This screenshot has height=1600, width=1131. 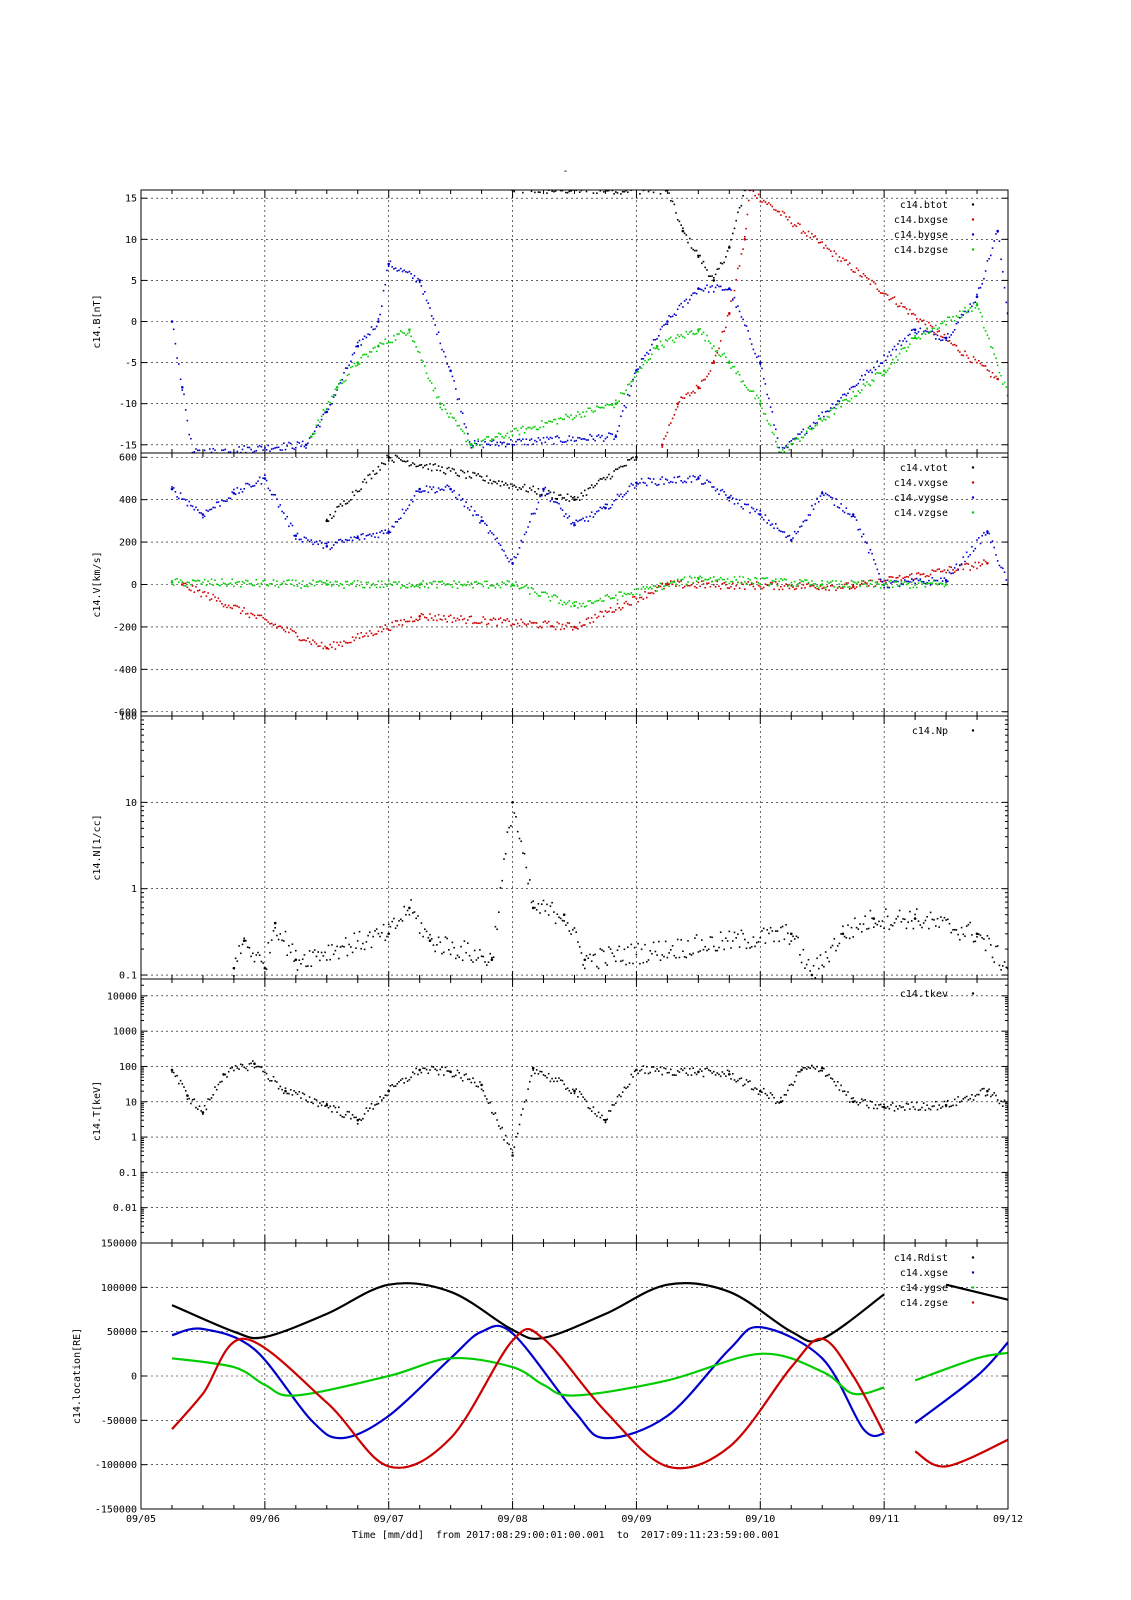 I want to click on y-tick-label: 15, so click(x=131, y=199).